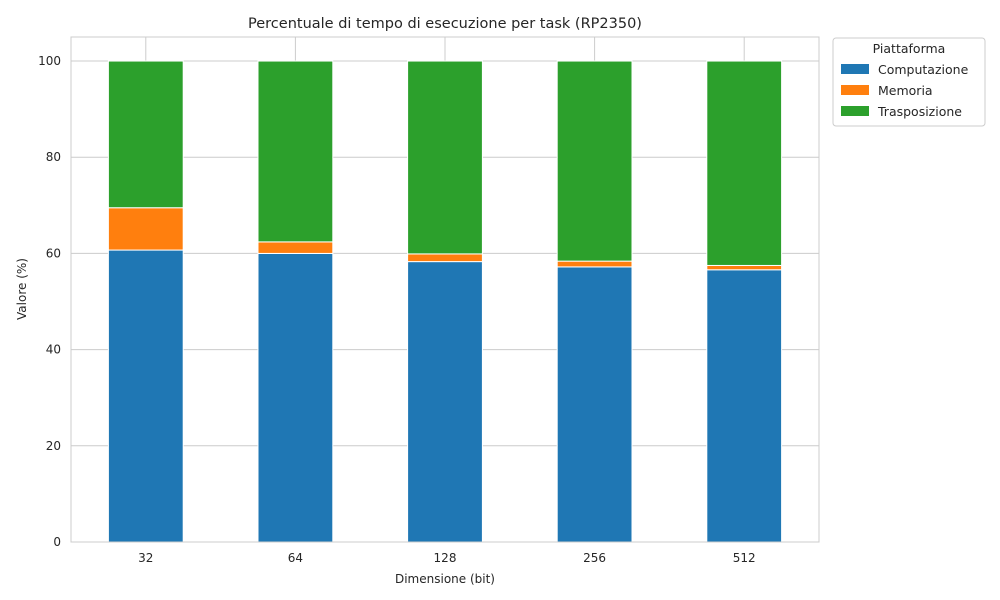 The width and height of the screenshot is (1000, 600). Describe the element at coordinates (53, 446) in the screenshot. I see `y-tick-label: 20` at that location.